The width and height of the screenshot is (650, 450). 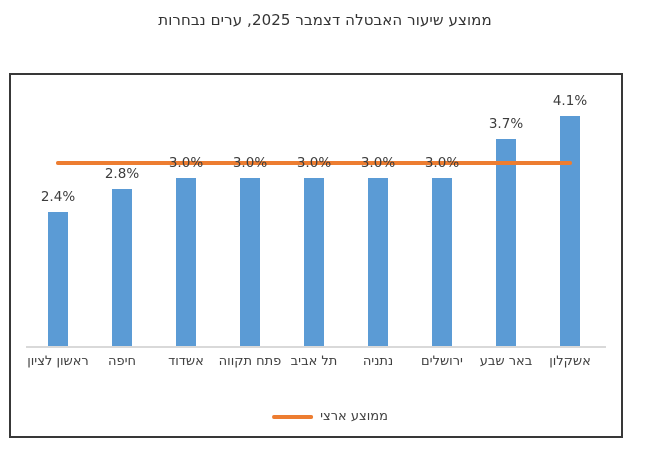 I want to click on bar-value-label: 2.8%, so click(x=122, y=174).